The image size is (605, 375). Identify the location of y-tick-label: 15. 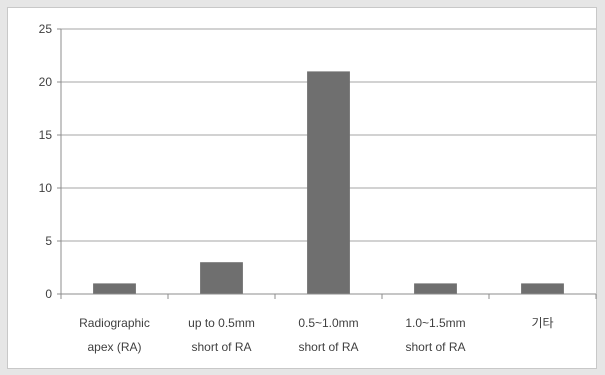
(46, 135).